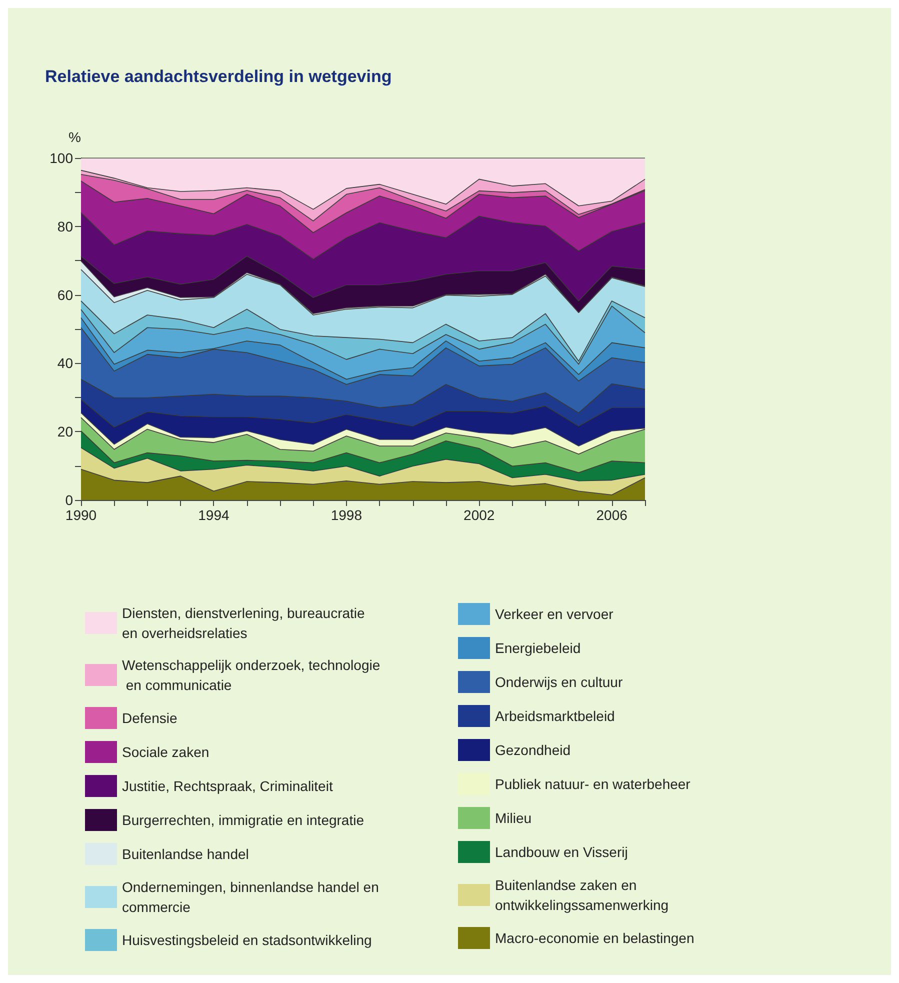 This screenshot has width=899, height=983. Describe the element at coordinates (218, 76) in the screenshot. I see `chart-title: Relatieve aandachtsverdeling in wetgeving` at that location.